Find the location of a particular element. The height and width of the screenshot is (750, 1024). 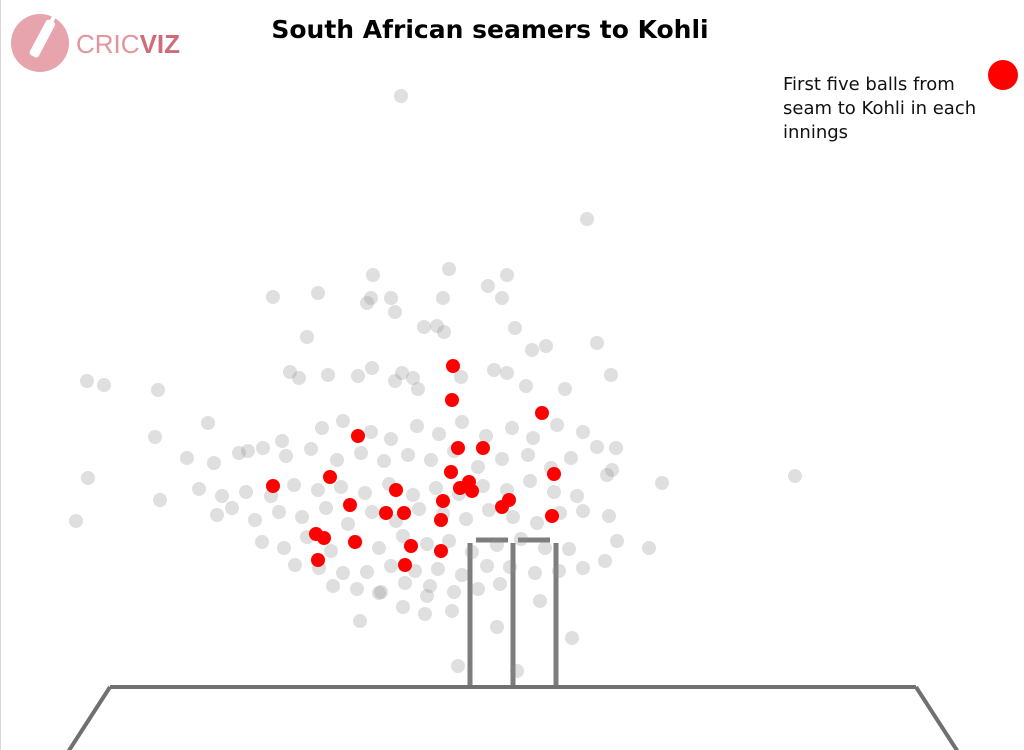

pitch-right-edge is located at coordinates (937, 717).